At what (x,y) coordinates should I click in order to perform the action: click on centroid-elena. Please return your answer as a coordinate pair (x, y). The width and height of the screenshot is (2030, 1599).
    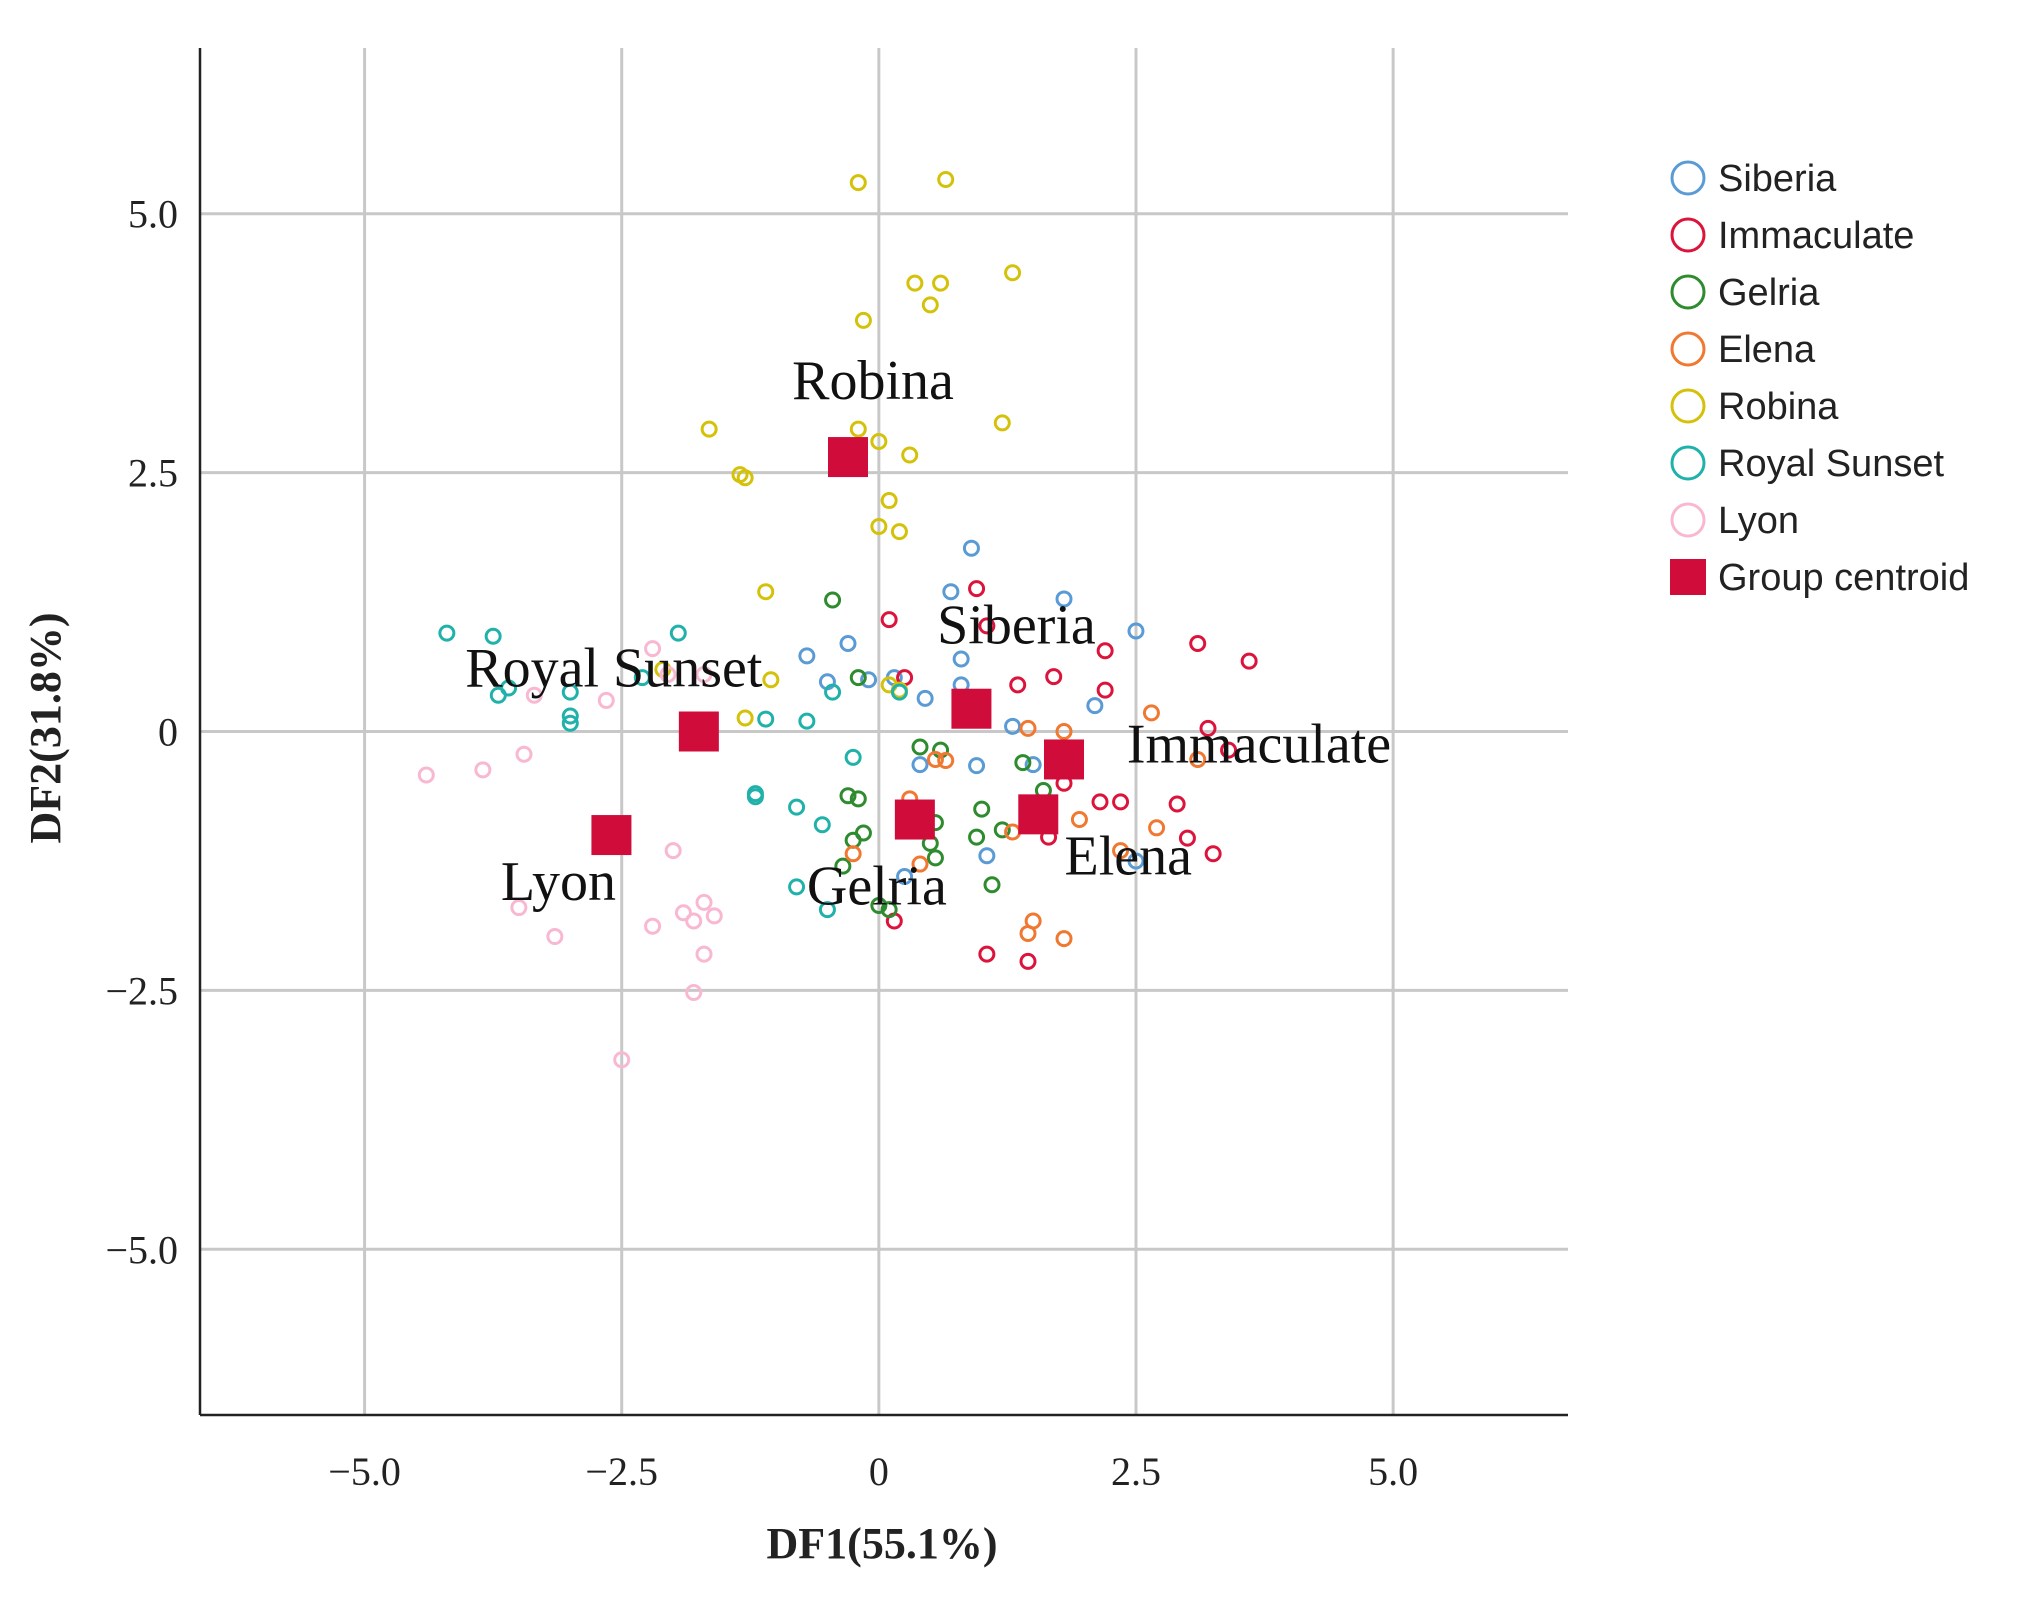
    Looking at the image, I should click on (1038, 814).